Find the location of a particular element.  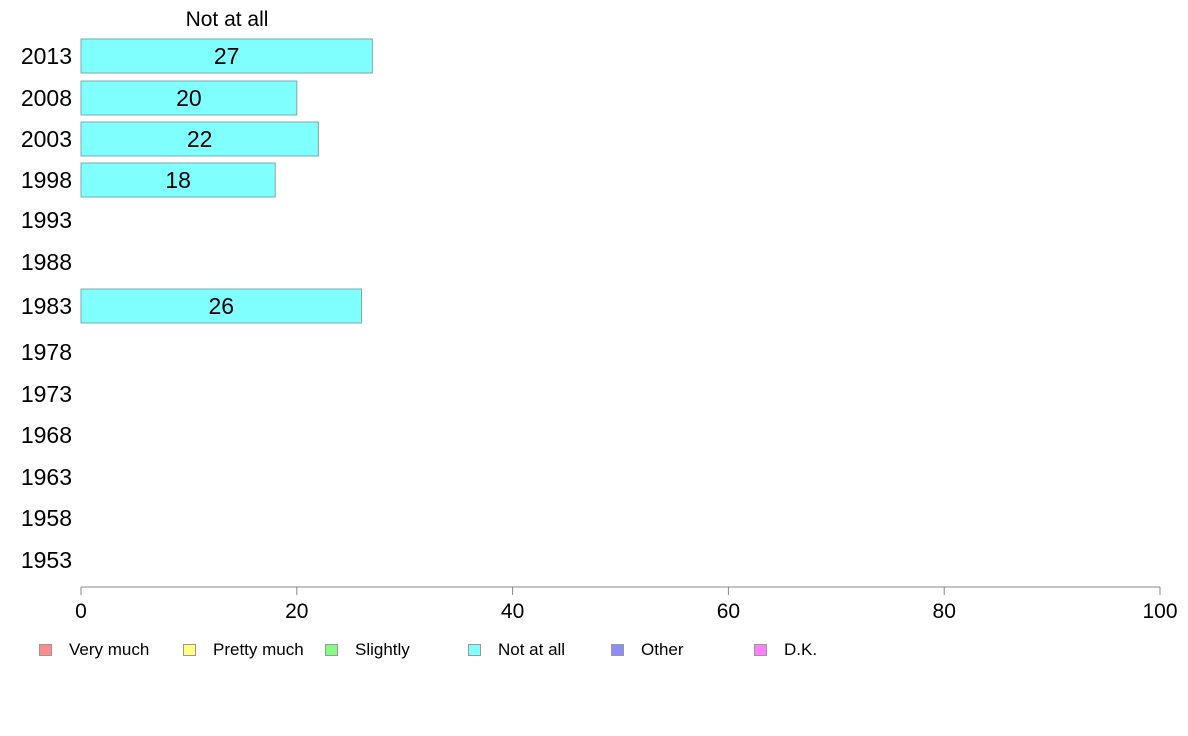

y-tick-label: 1953 is located at coordinates (46, 560).